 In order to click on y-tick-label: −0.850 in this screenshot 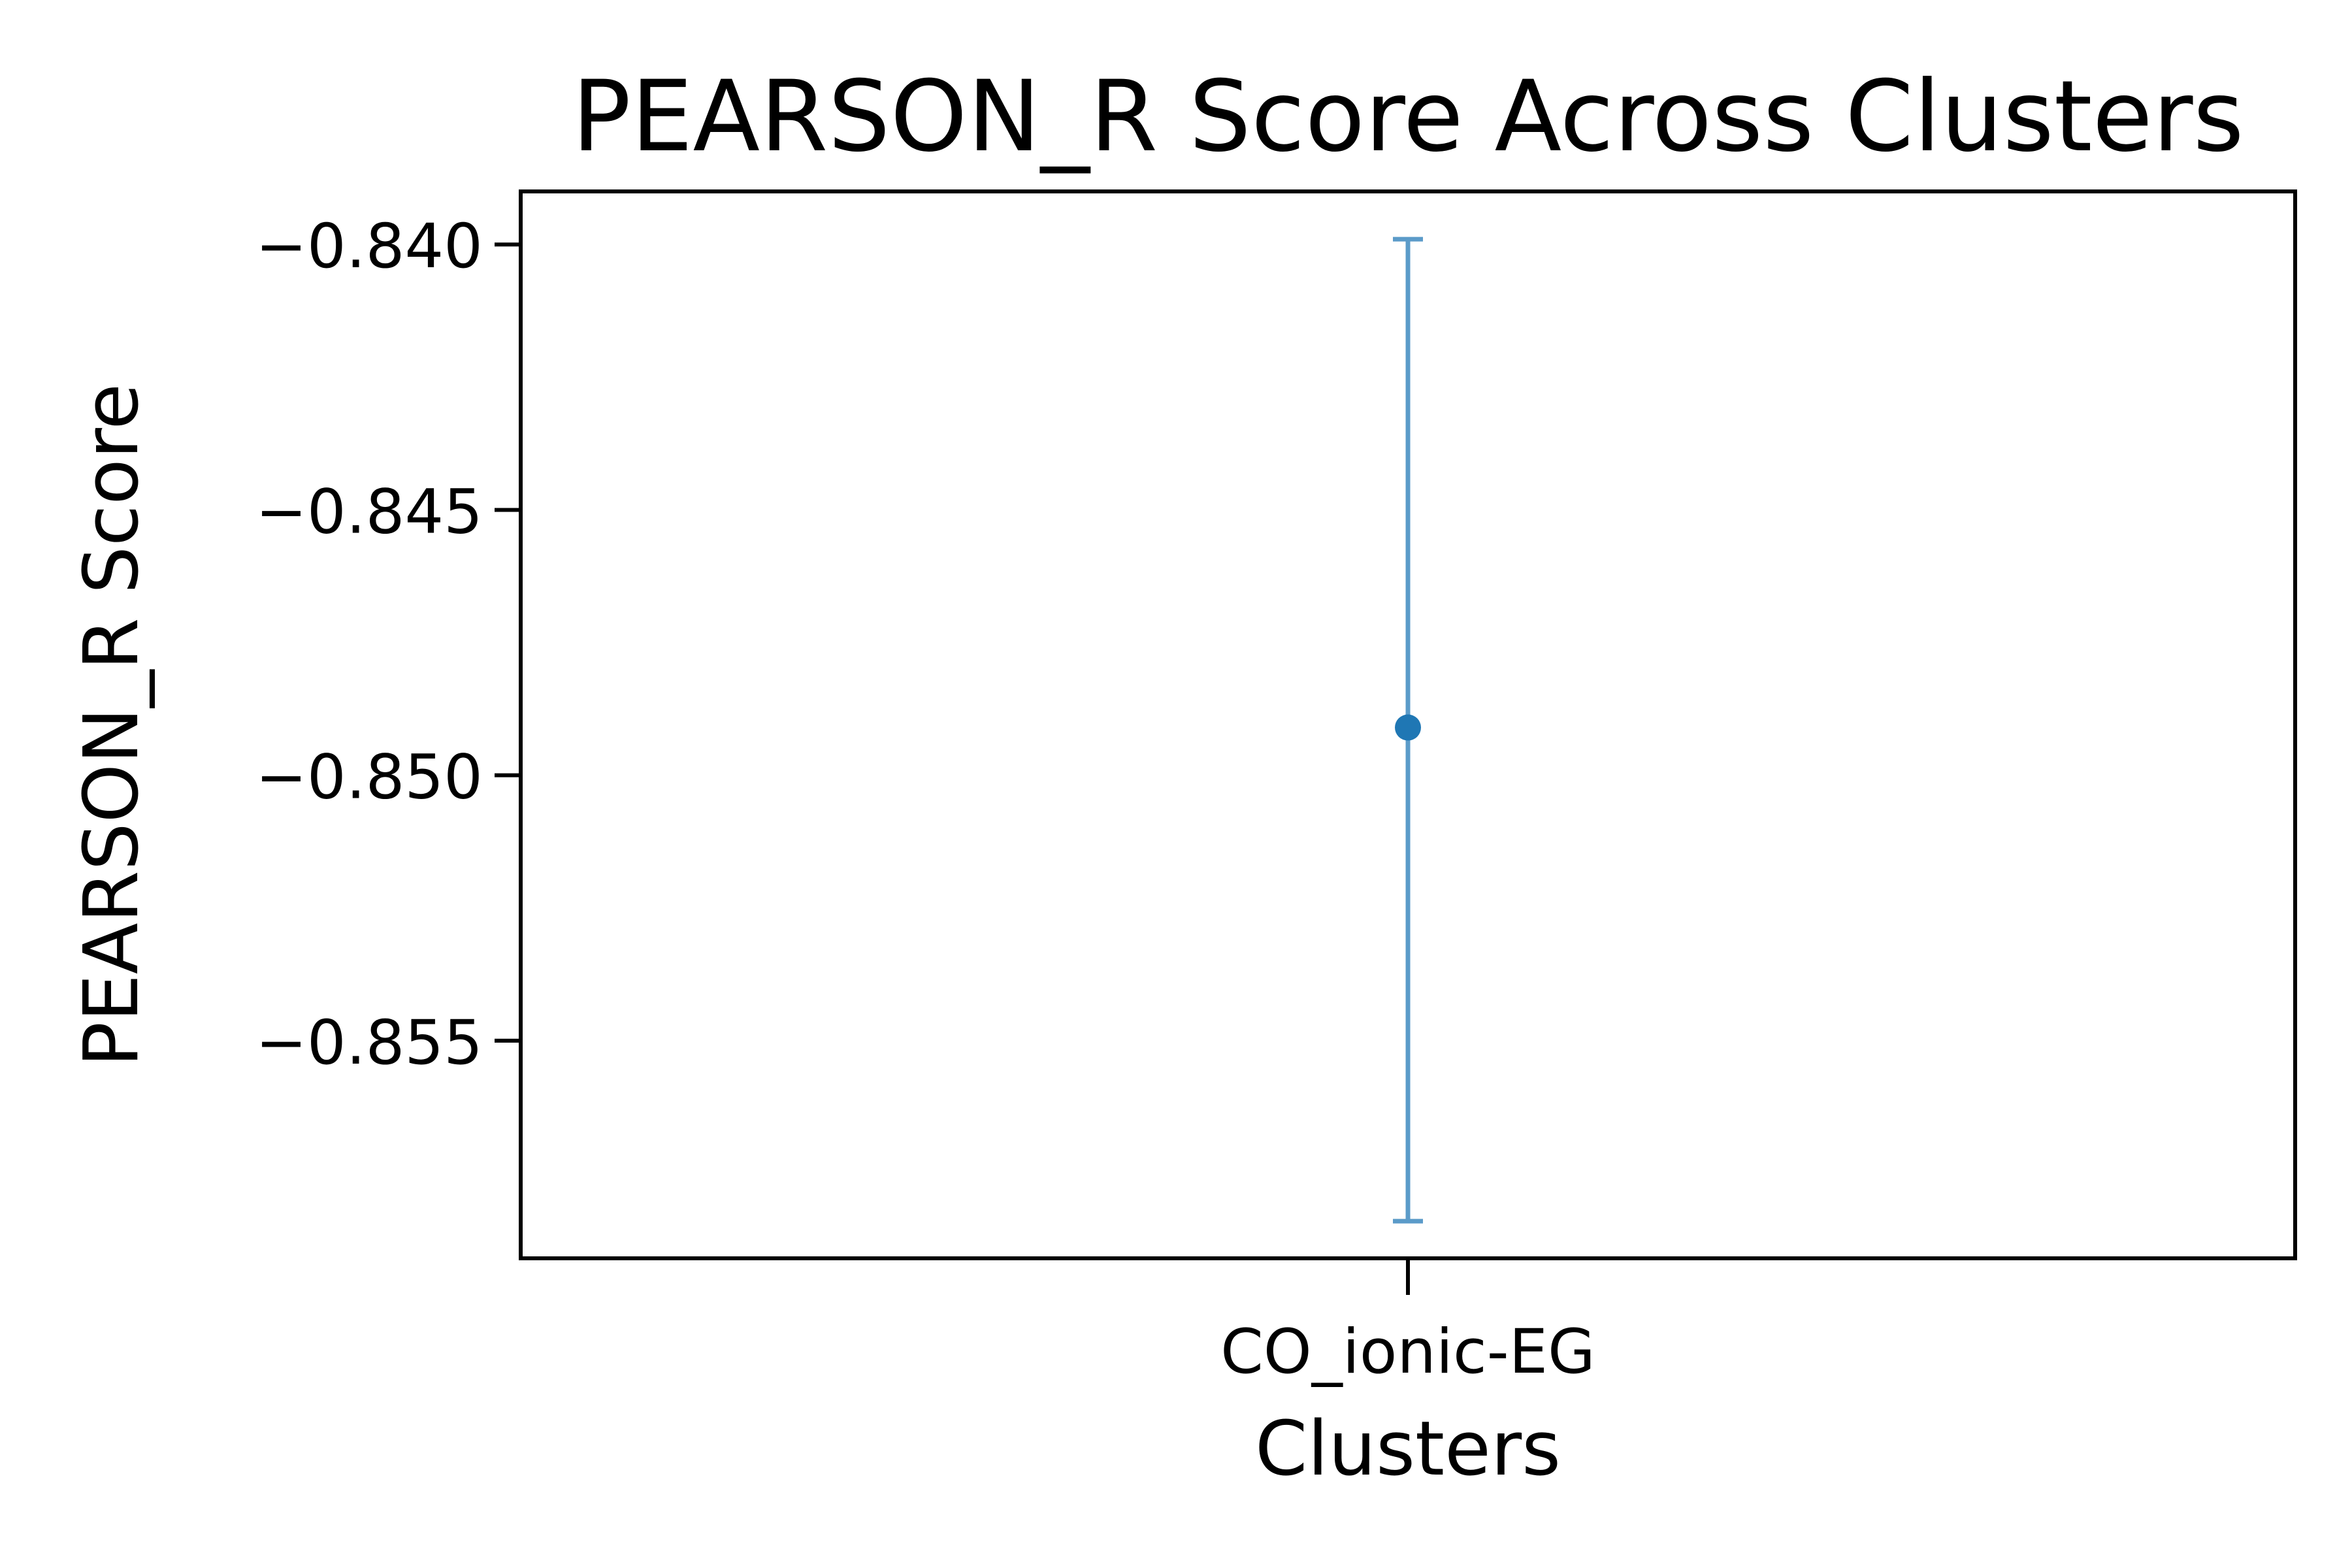, I will do `click(369, 777)`.